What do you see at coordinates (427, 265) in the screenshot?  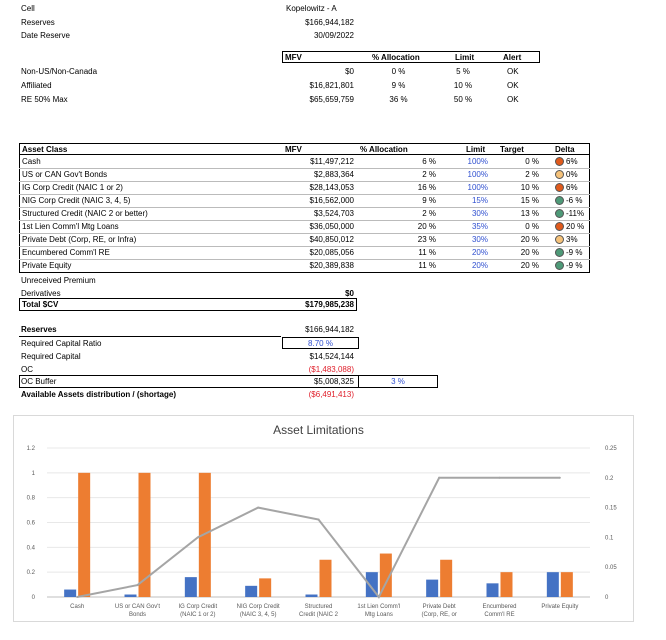 I see `asset-row-alloc: 11 %` at bounding box center [427, 265].